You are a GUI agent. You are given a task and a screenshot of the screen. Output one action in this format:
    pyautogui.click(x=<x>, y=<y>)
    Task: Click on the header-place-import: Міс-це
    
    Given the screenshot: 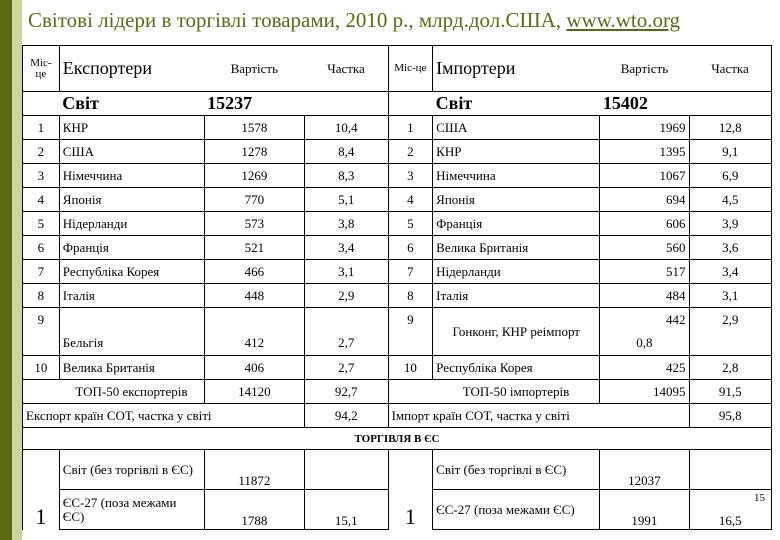 What is the action you would take?
    pyautogui.click(x=410, y=68)
    